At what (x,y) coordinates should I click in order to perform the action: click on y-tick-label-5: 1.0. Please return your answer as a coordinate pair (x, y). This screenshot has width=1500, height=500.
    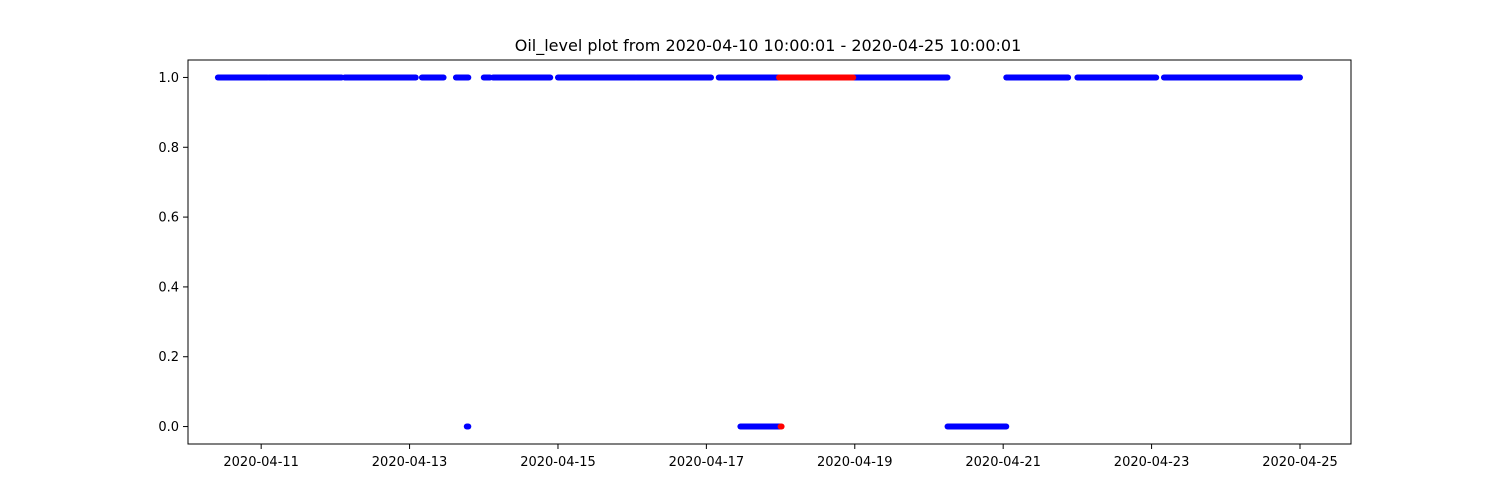
    Looking at the image, I should click on (168, 78).